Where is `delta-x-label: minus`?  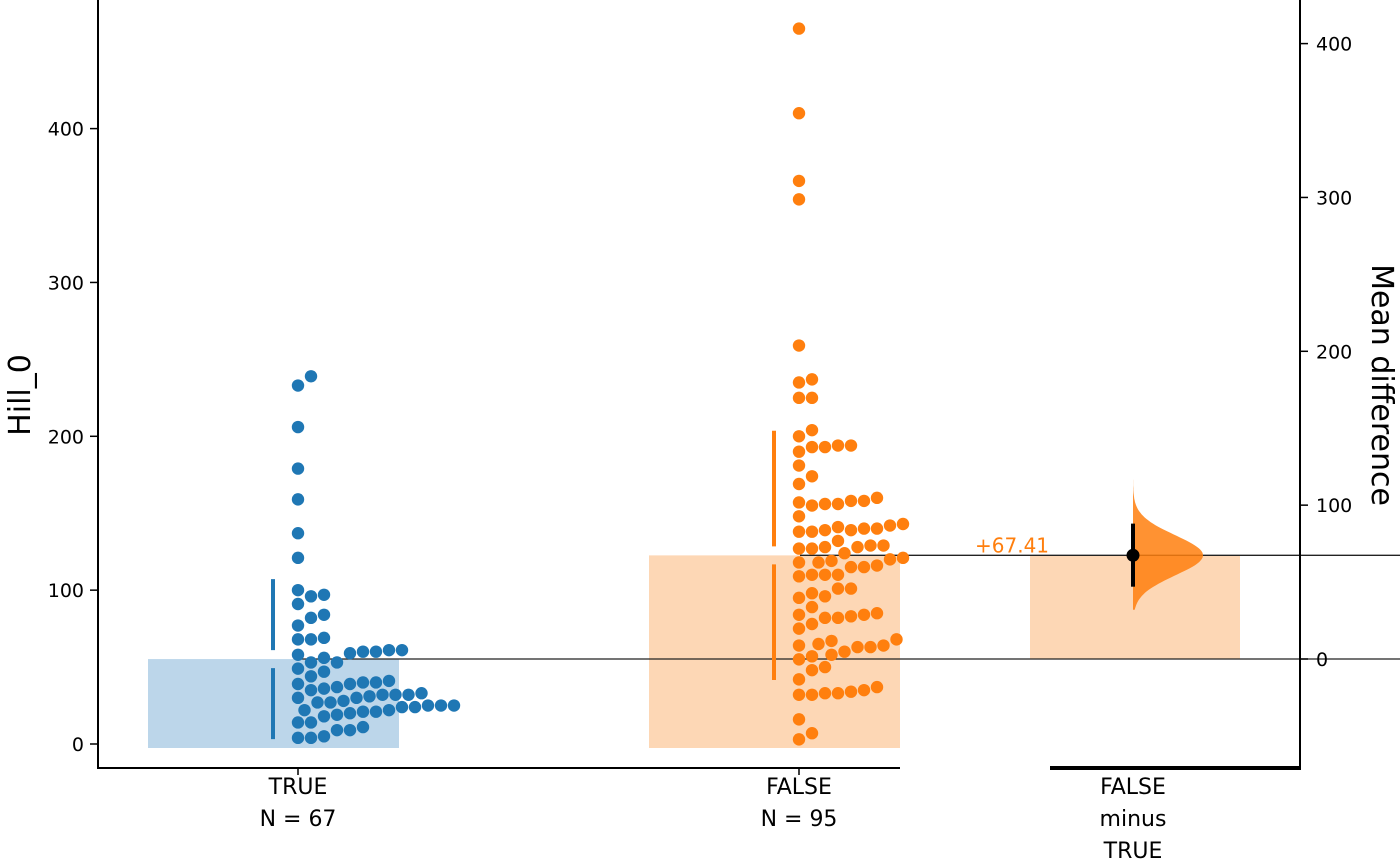
delta-x-label: minus is located at coordinates (1133, 819).